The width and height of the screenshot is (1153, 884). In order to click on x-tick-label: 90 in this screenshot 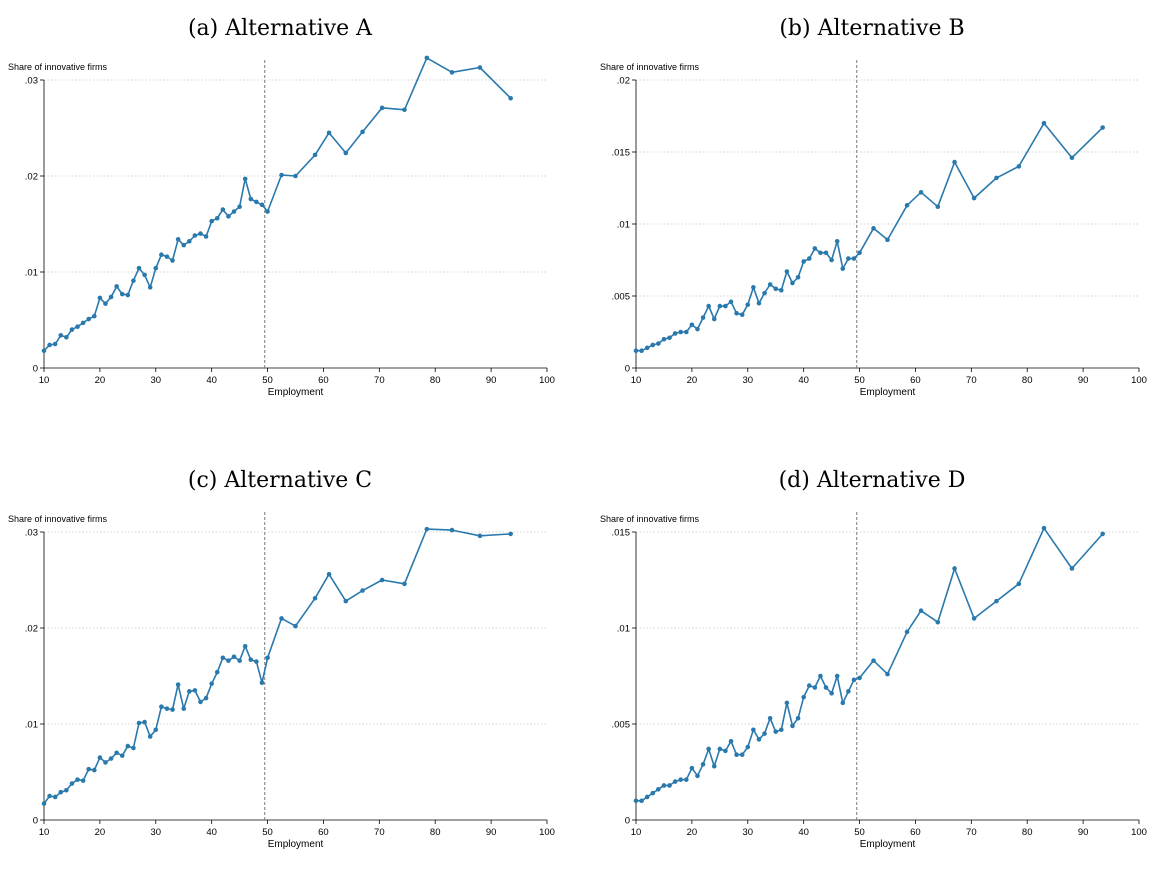, I will do `click(491, 380)`.